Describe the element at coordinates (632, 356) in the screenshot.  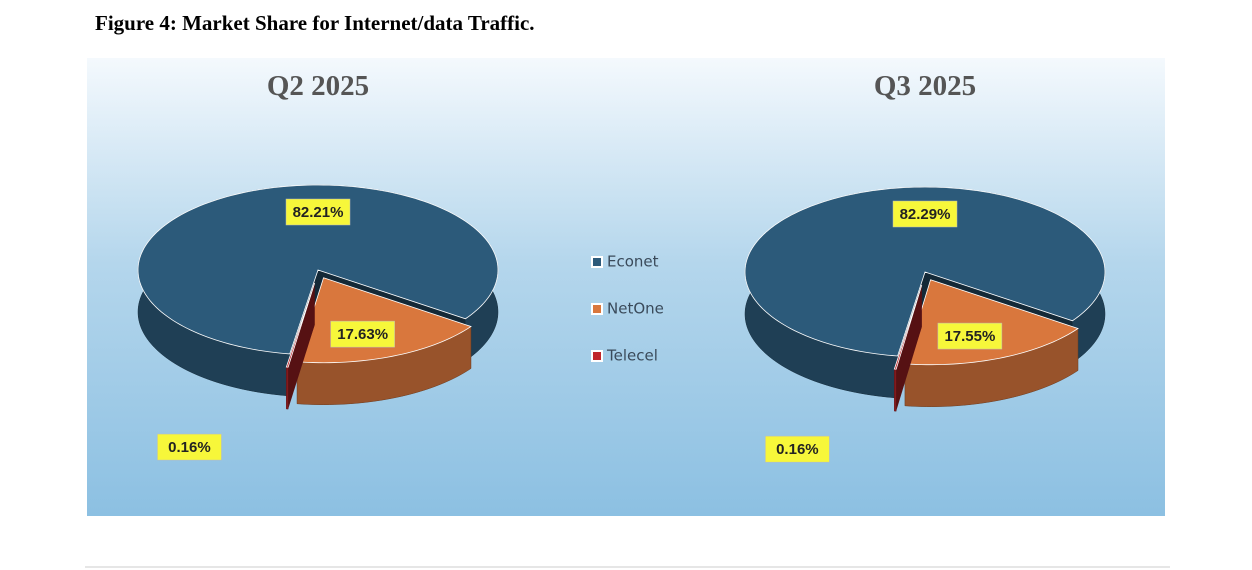
I see `legend-label: Telecel` at that location.